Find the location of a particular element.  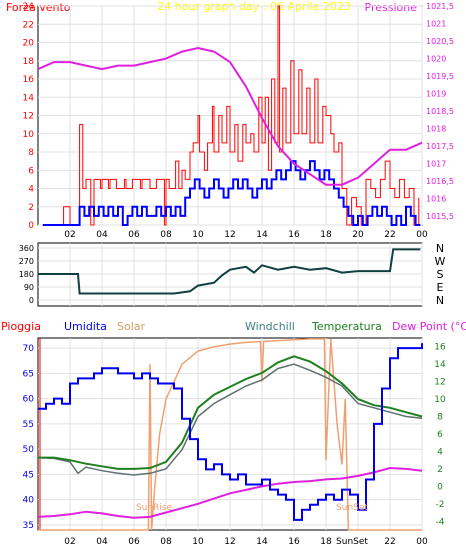

wind-x-tick: 12 is located at coordinates (229, 235).